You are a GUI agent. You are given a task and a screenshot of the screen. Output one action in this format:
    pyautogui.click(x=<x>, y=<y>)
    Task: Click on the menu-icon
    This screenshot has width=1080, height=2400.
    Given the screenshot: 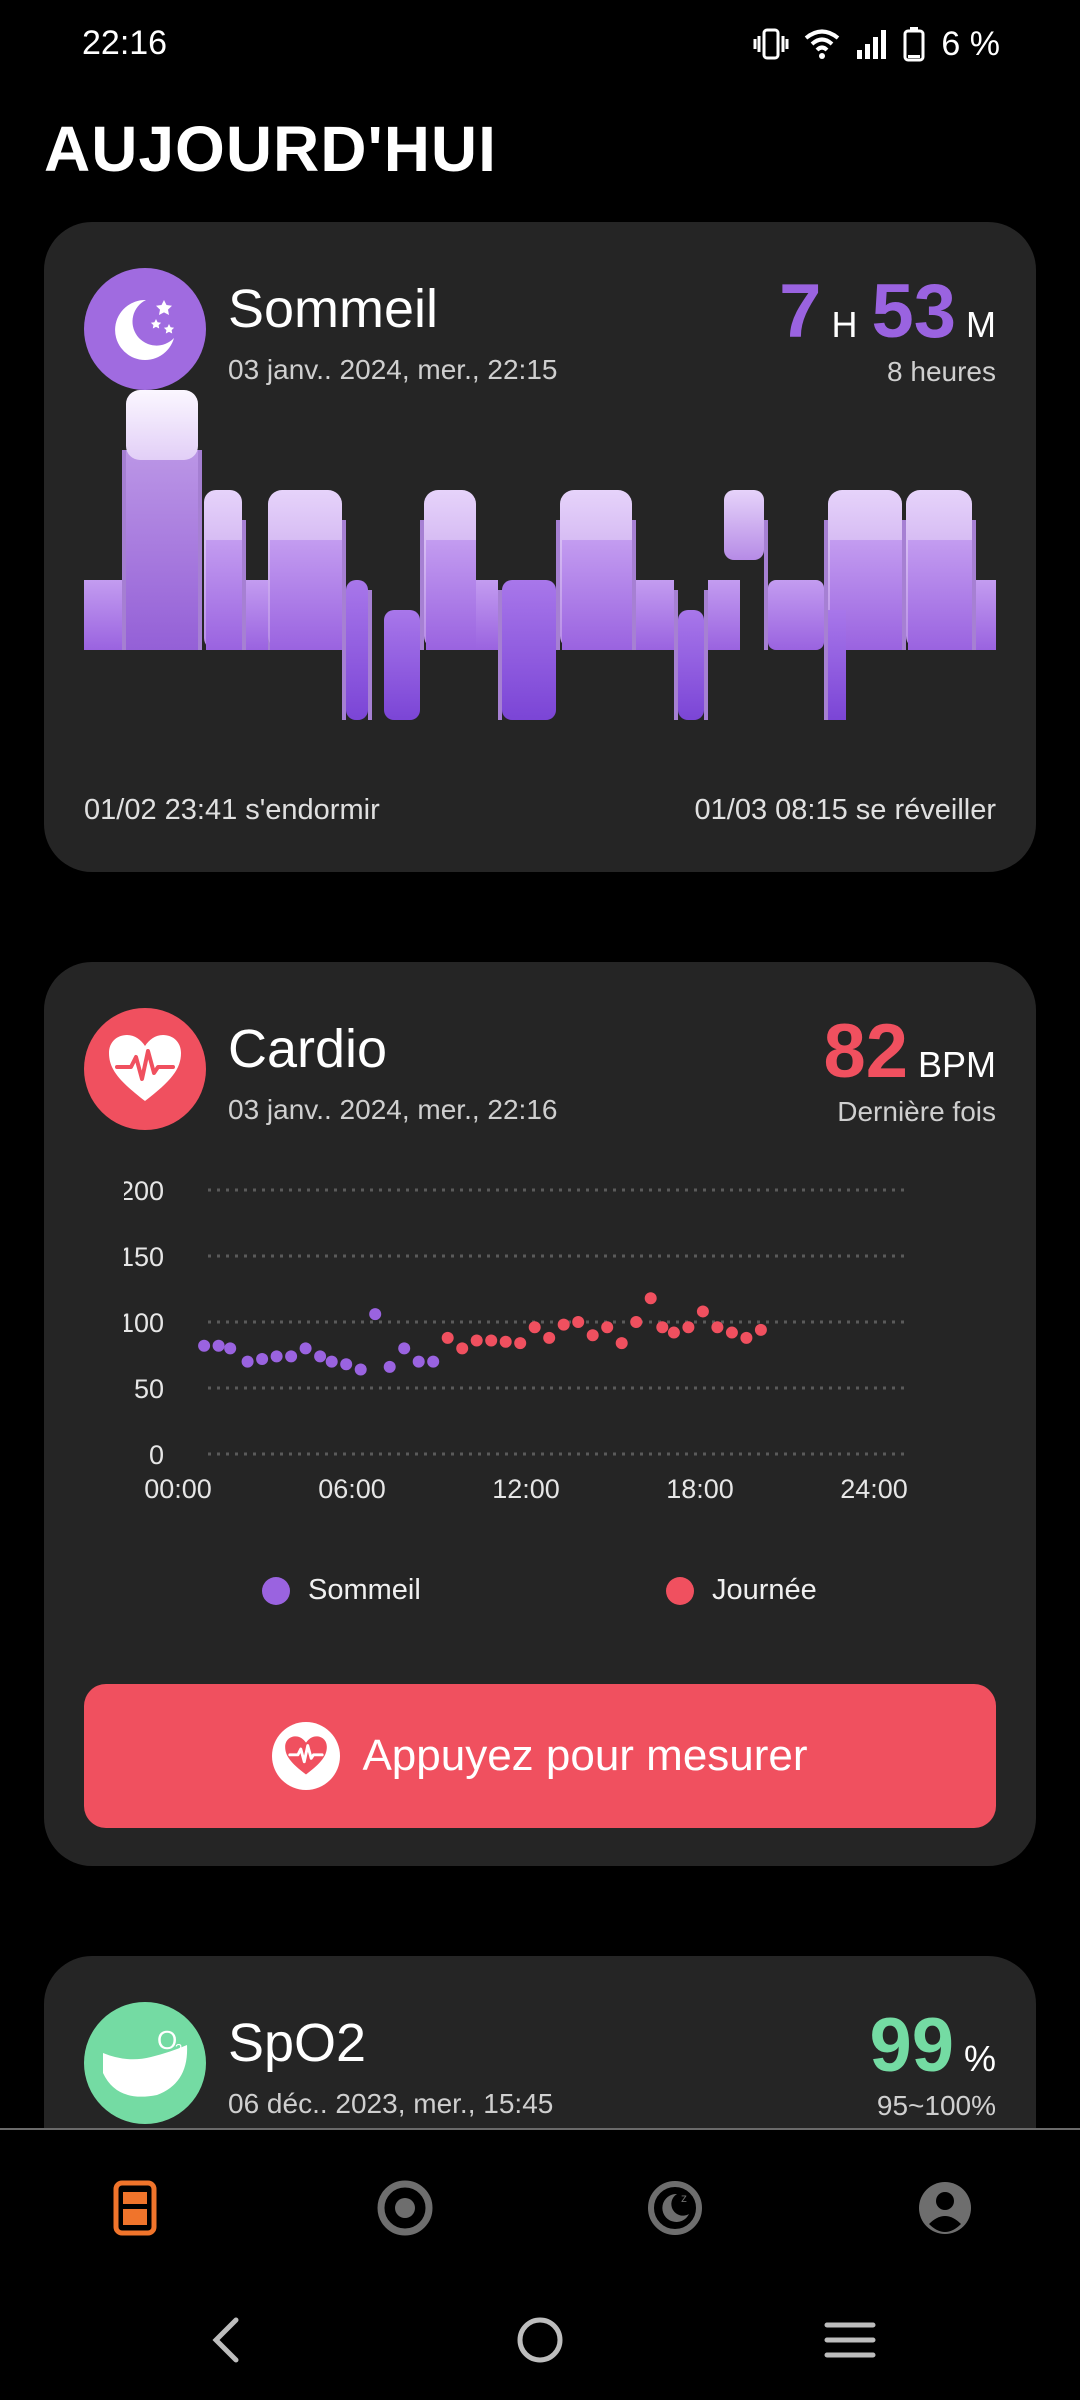 What is the action you would take?
    pyautogui.click(x=850, y=2340)
    